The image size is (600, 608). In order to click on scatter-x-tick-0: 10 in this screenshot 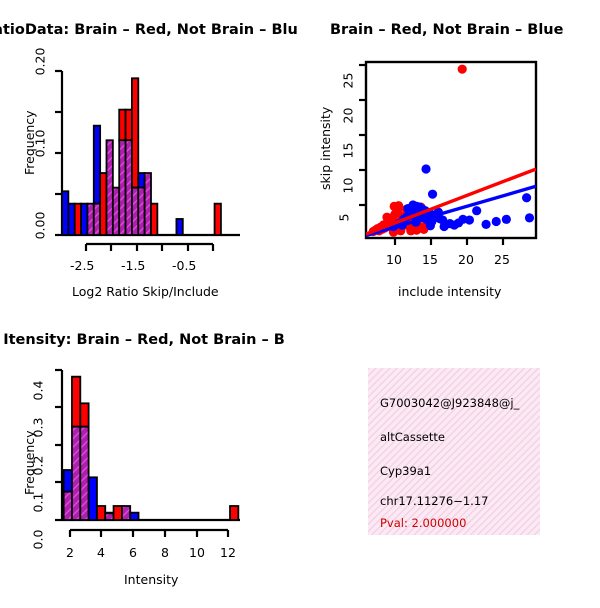, I will do `click(394, 259)`.